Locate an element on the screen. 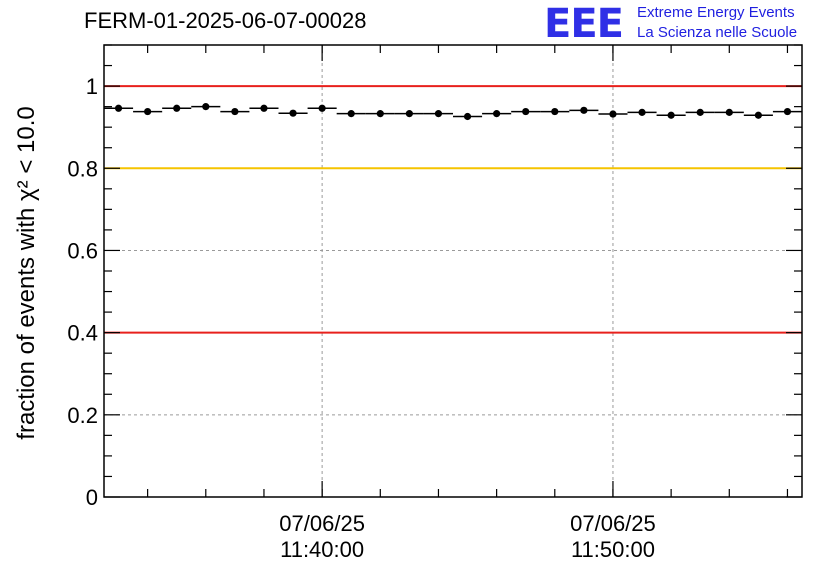  y-tick-label: 0.8 is located at coordinates (82, 168).